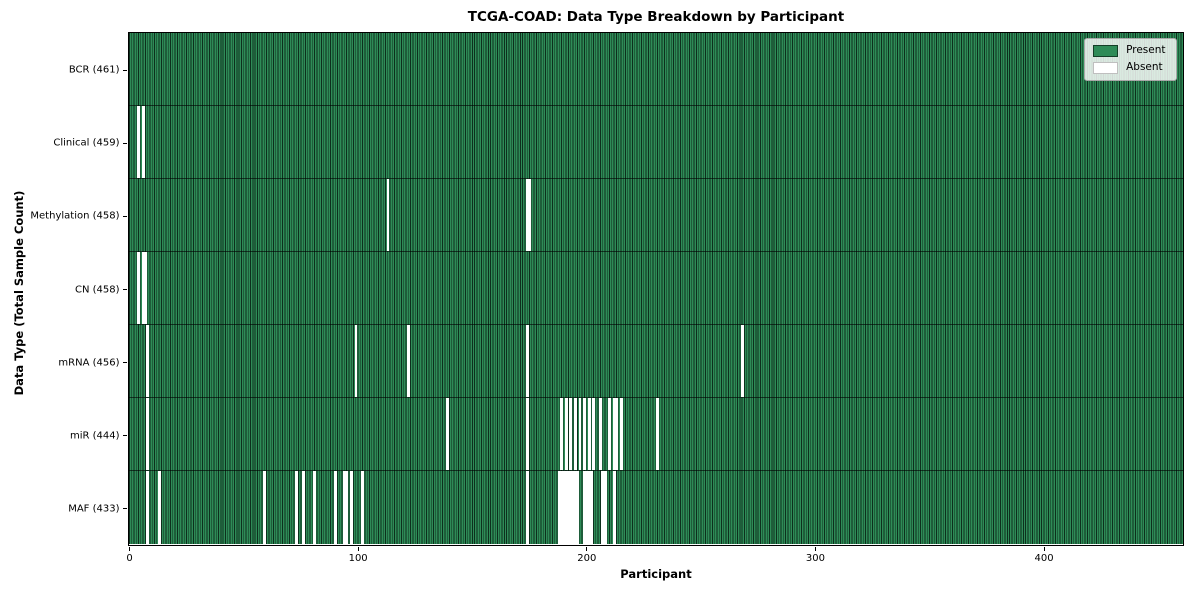 This screenshot has height=600, width=1200. I want to click on x-axis-label: Participant, so click(656, 574).